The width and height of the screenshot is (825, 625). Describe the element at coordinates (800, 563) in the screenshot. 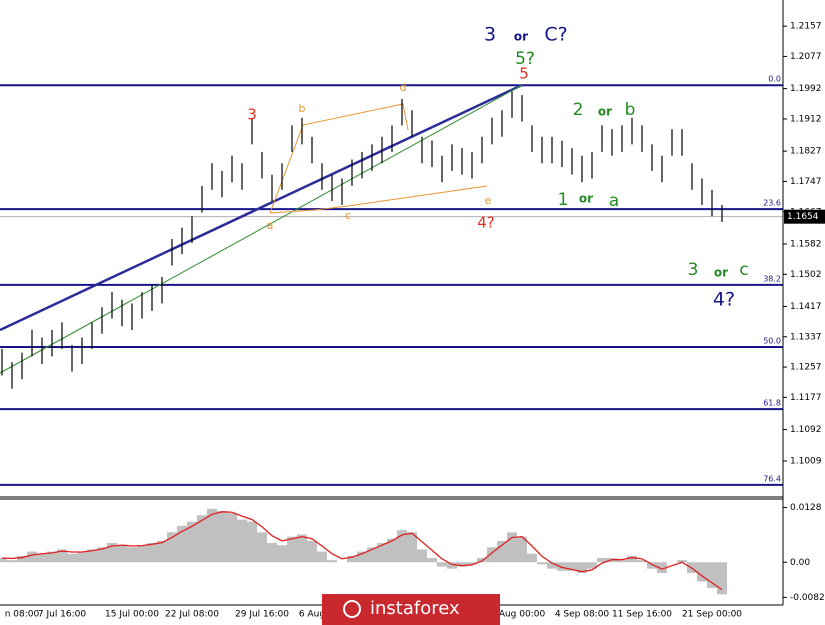

I see `y-tick-label: 0.00` at that location.